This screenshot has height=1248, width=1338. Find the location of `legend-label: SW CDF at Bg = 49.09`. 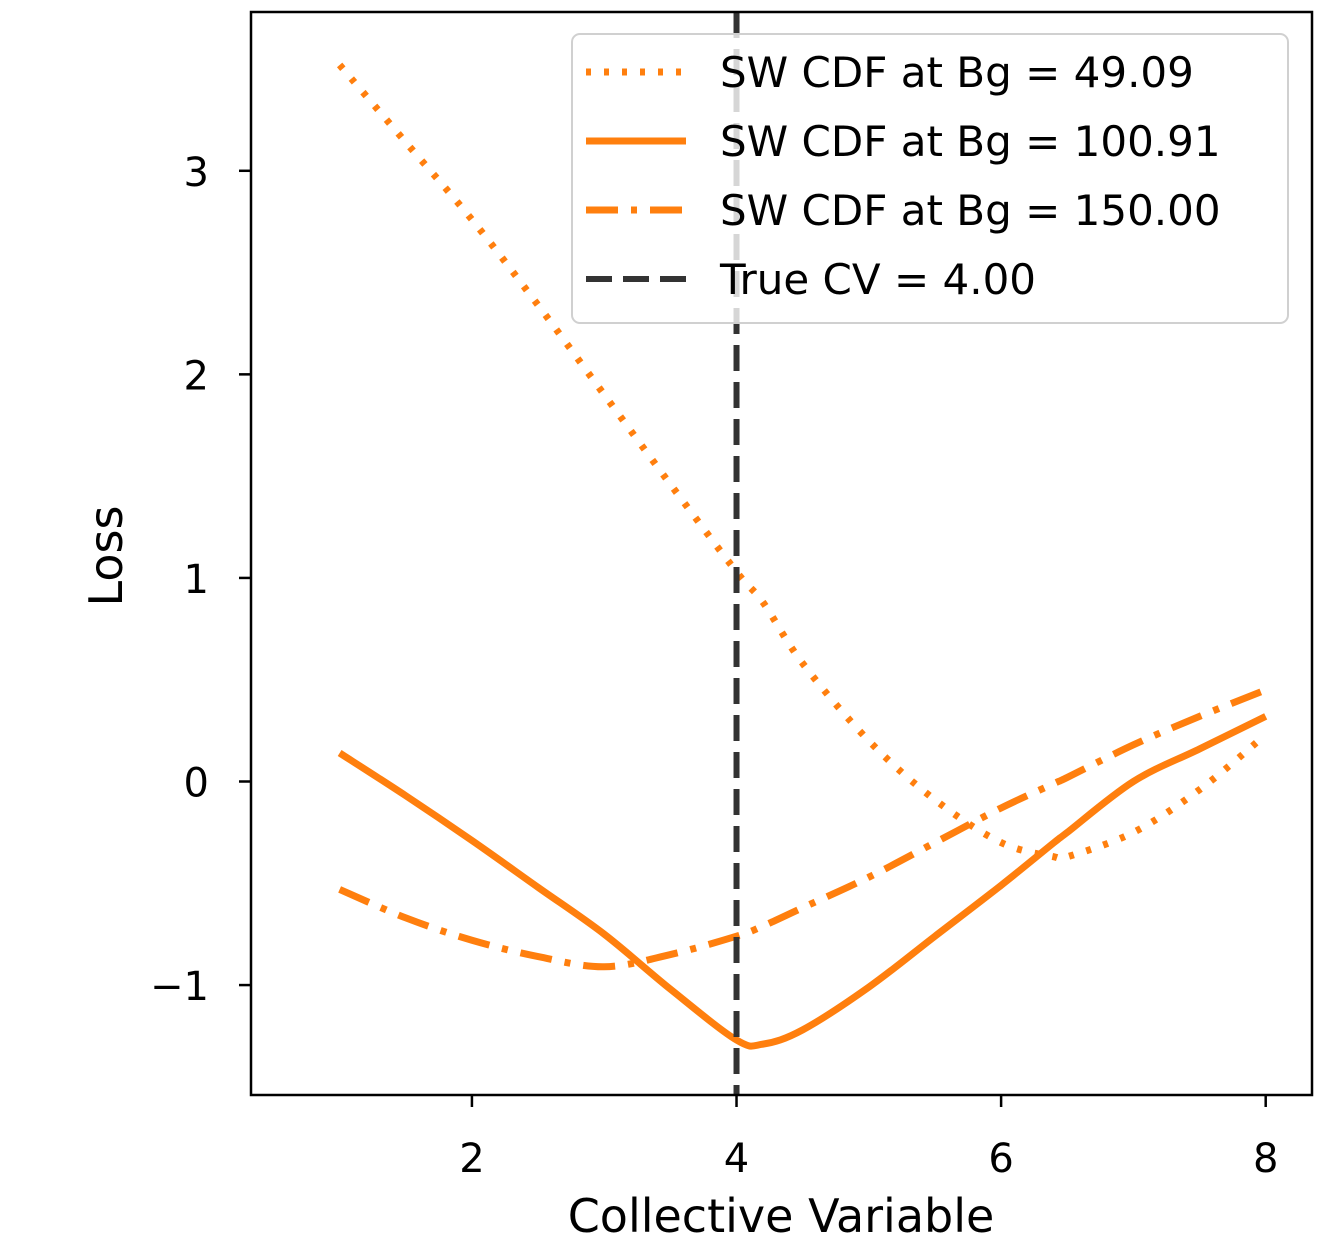

legend-label: SW CDF at Bg = 49.09 is located at coordinates (957, 72).